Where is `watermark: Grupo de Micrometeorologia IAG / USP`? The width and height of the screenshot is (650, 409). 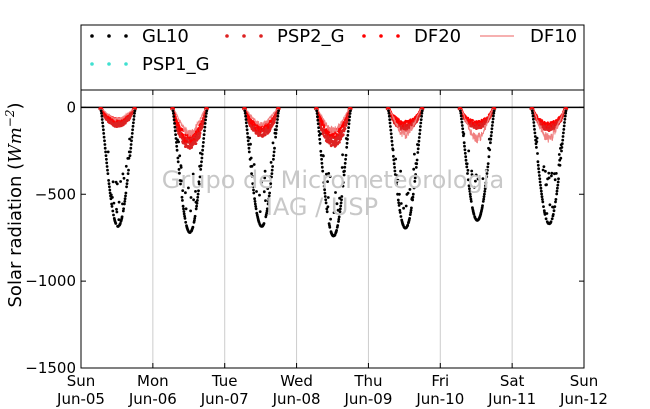 watermark: Grupo de Micrometeorologia IAG / USP is located at coordinates (333, 193).